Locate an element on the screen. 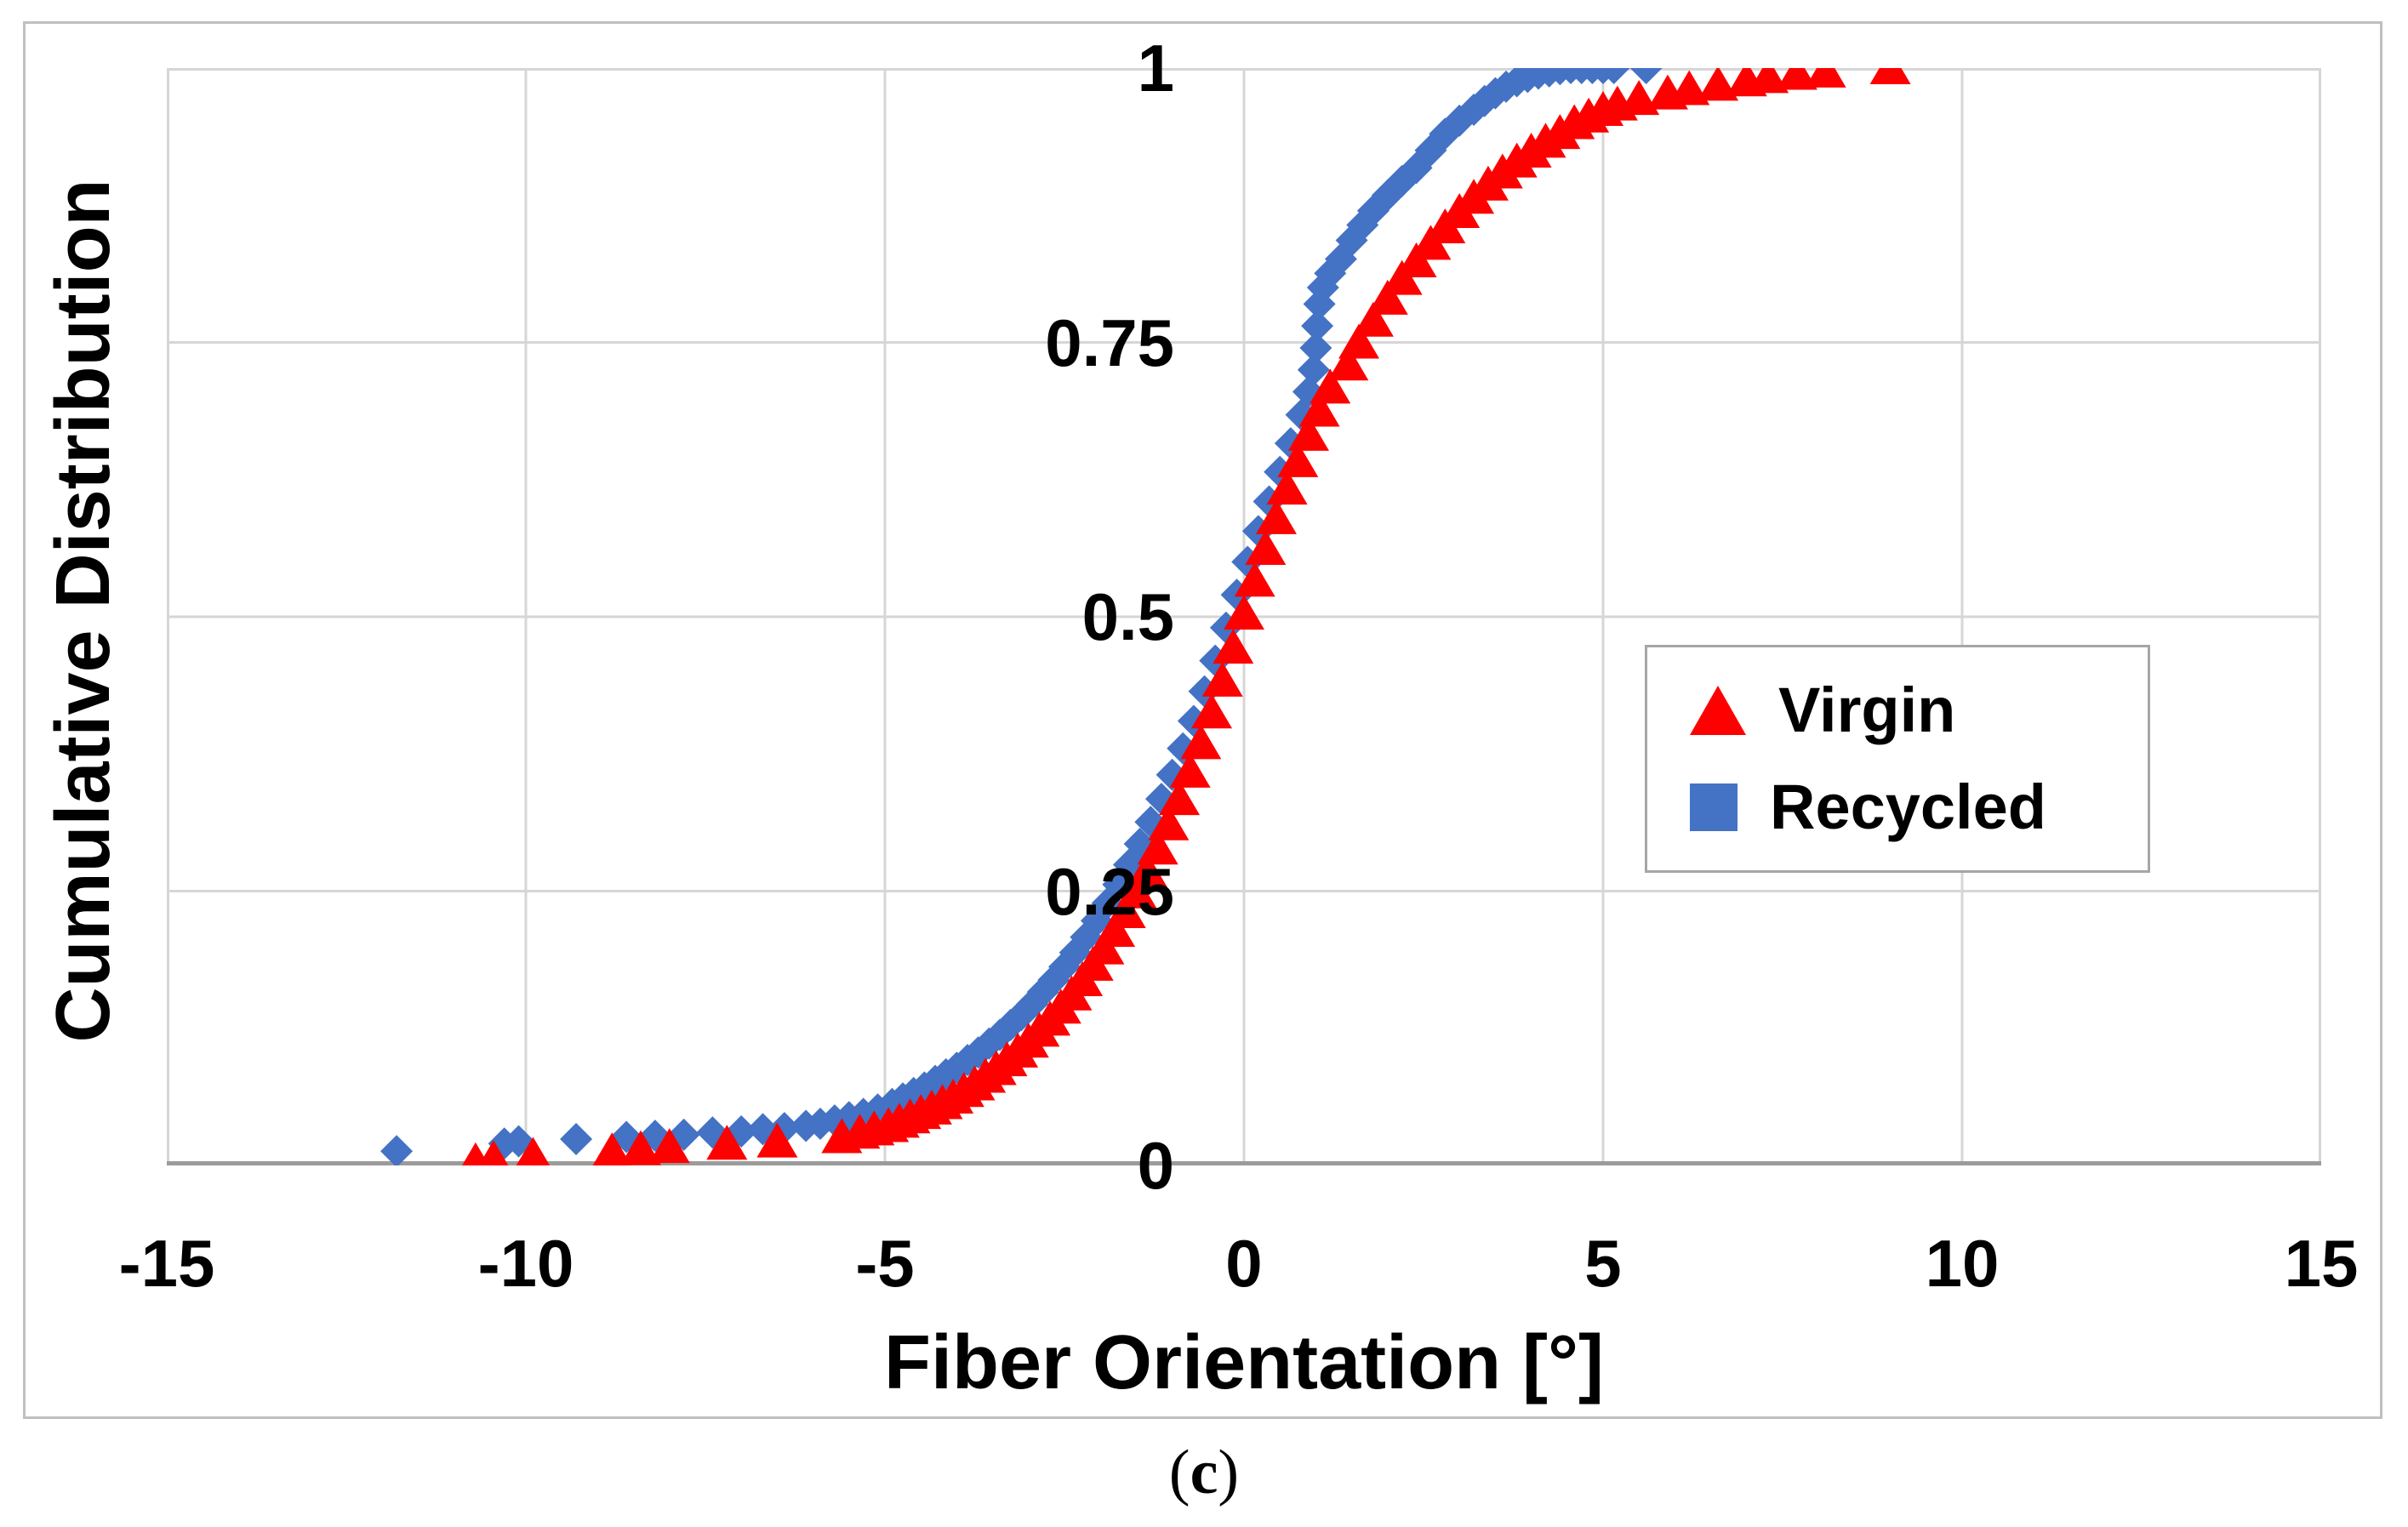 This screenshot has width=2408, height=1527. x-tick-label: 5 is located at coordinates (1603, 1263).